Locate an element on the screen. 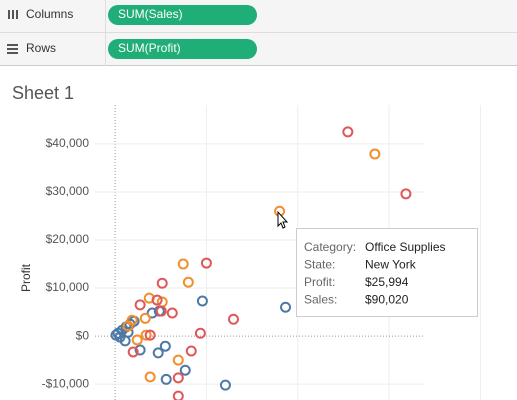  tooltip-key: Category: is located at coordinates (330, 247).